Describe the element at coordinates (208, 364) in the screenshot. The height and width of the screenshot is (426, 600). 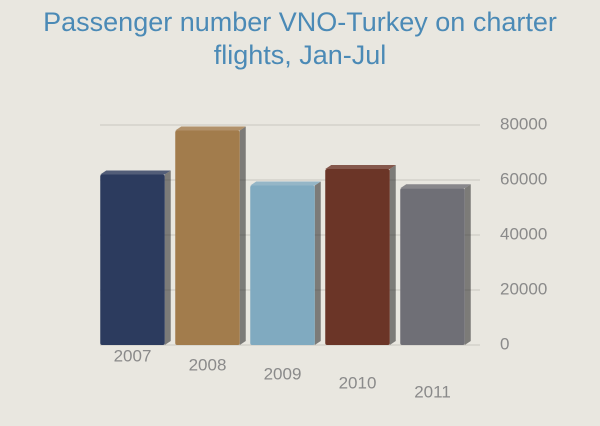
I see `x-tick-label: 2008` at that location.